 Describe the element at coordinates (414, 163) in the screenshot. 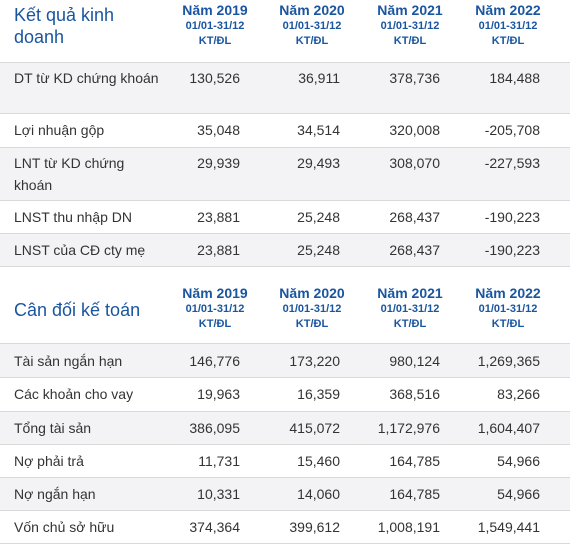

I see `cell-value: 308,070` at that location.